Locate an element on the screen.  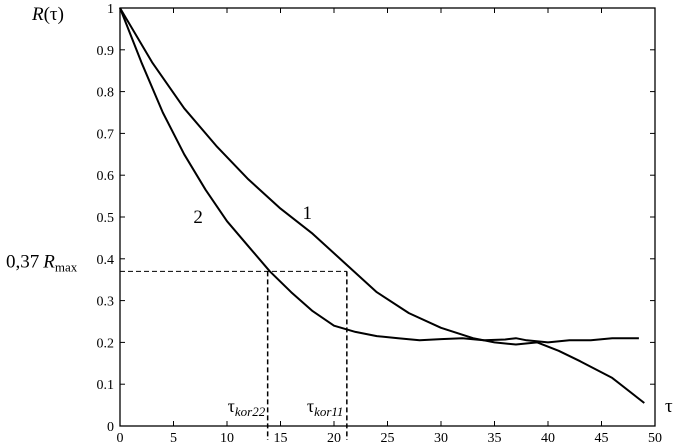
x-tick-label: 5 is located at coordinates (173, 438).